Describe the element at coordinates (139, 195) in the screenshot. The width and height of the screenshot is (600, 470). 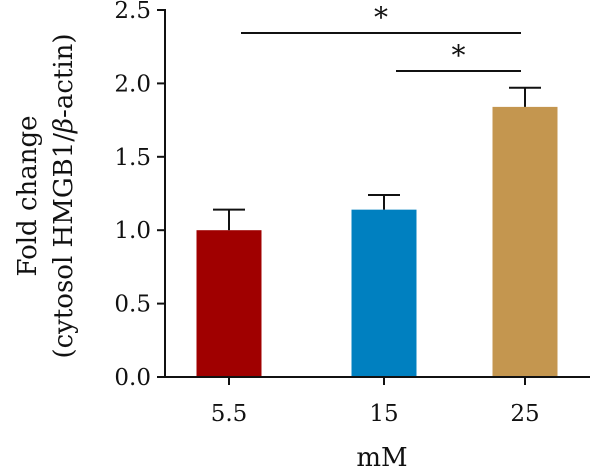
I see `y-ticks-group: 0.0 0.5 1.0 1.5 2.0 2.5` at that location.